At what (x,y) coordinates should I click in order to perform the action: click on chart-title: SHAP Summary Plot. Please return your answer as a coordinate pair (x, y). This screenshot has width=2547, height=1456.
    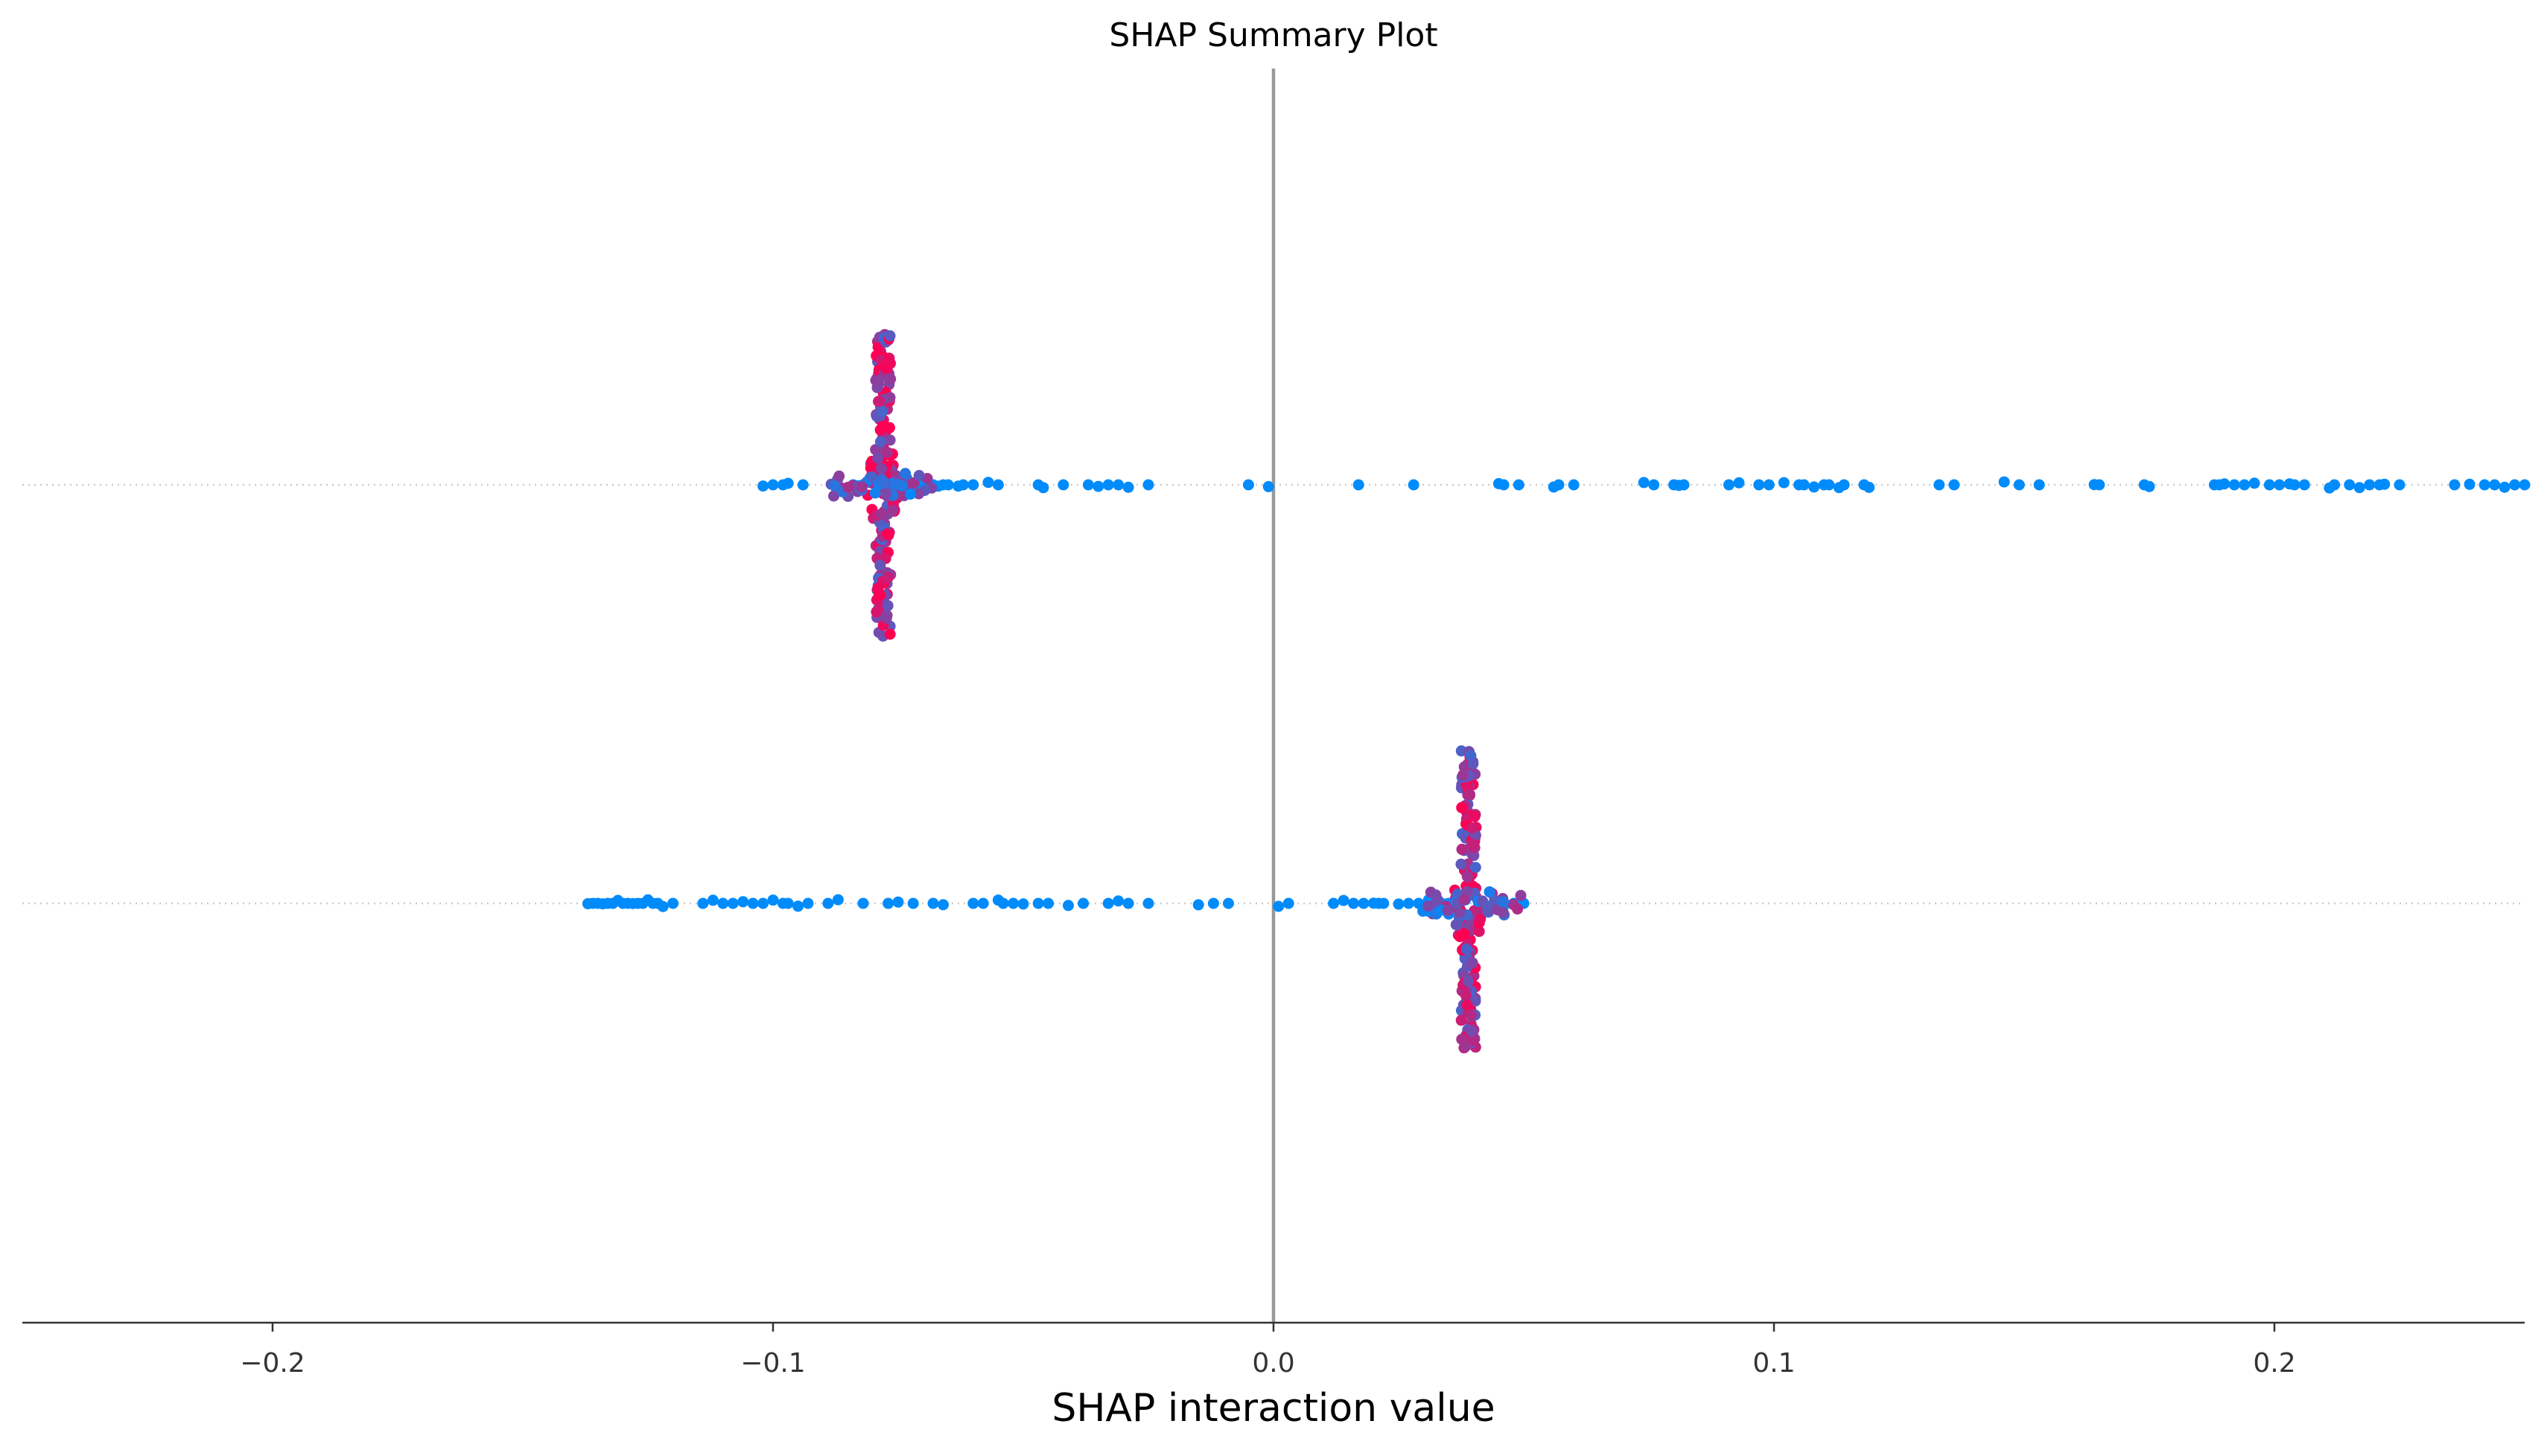
    Looking at the image, I should click on (1273, 35).